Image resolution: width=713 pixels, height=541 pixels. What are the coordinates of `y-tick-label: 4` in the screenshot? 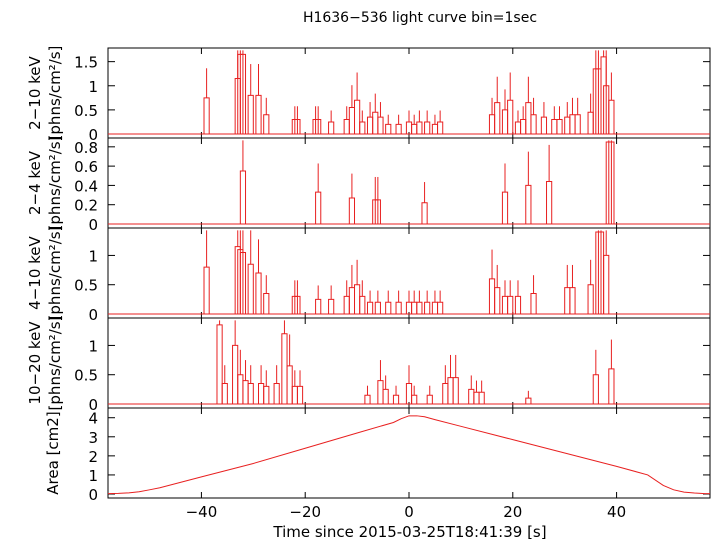 It's located at (93, 419).